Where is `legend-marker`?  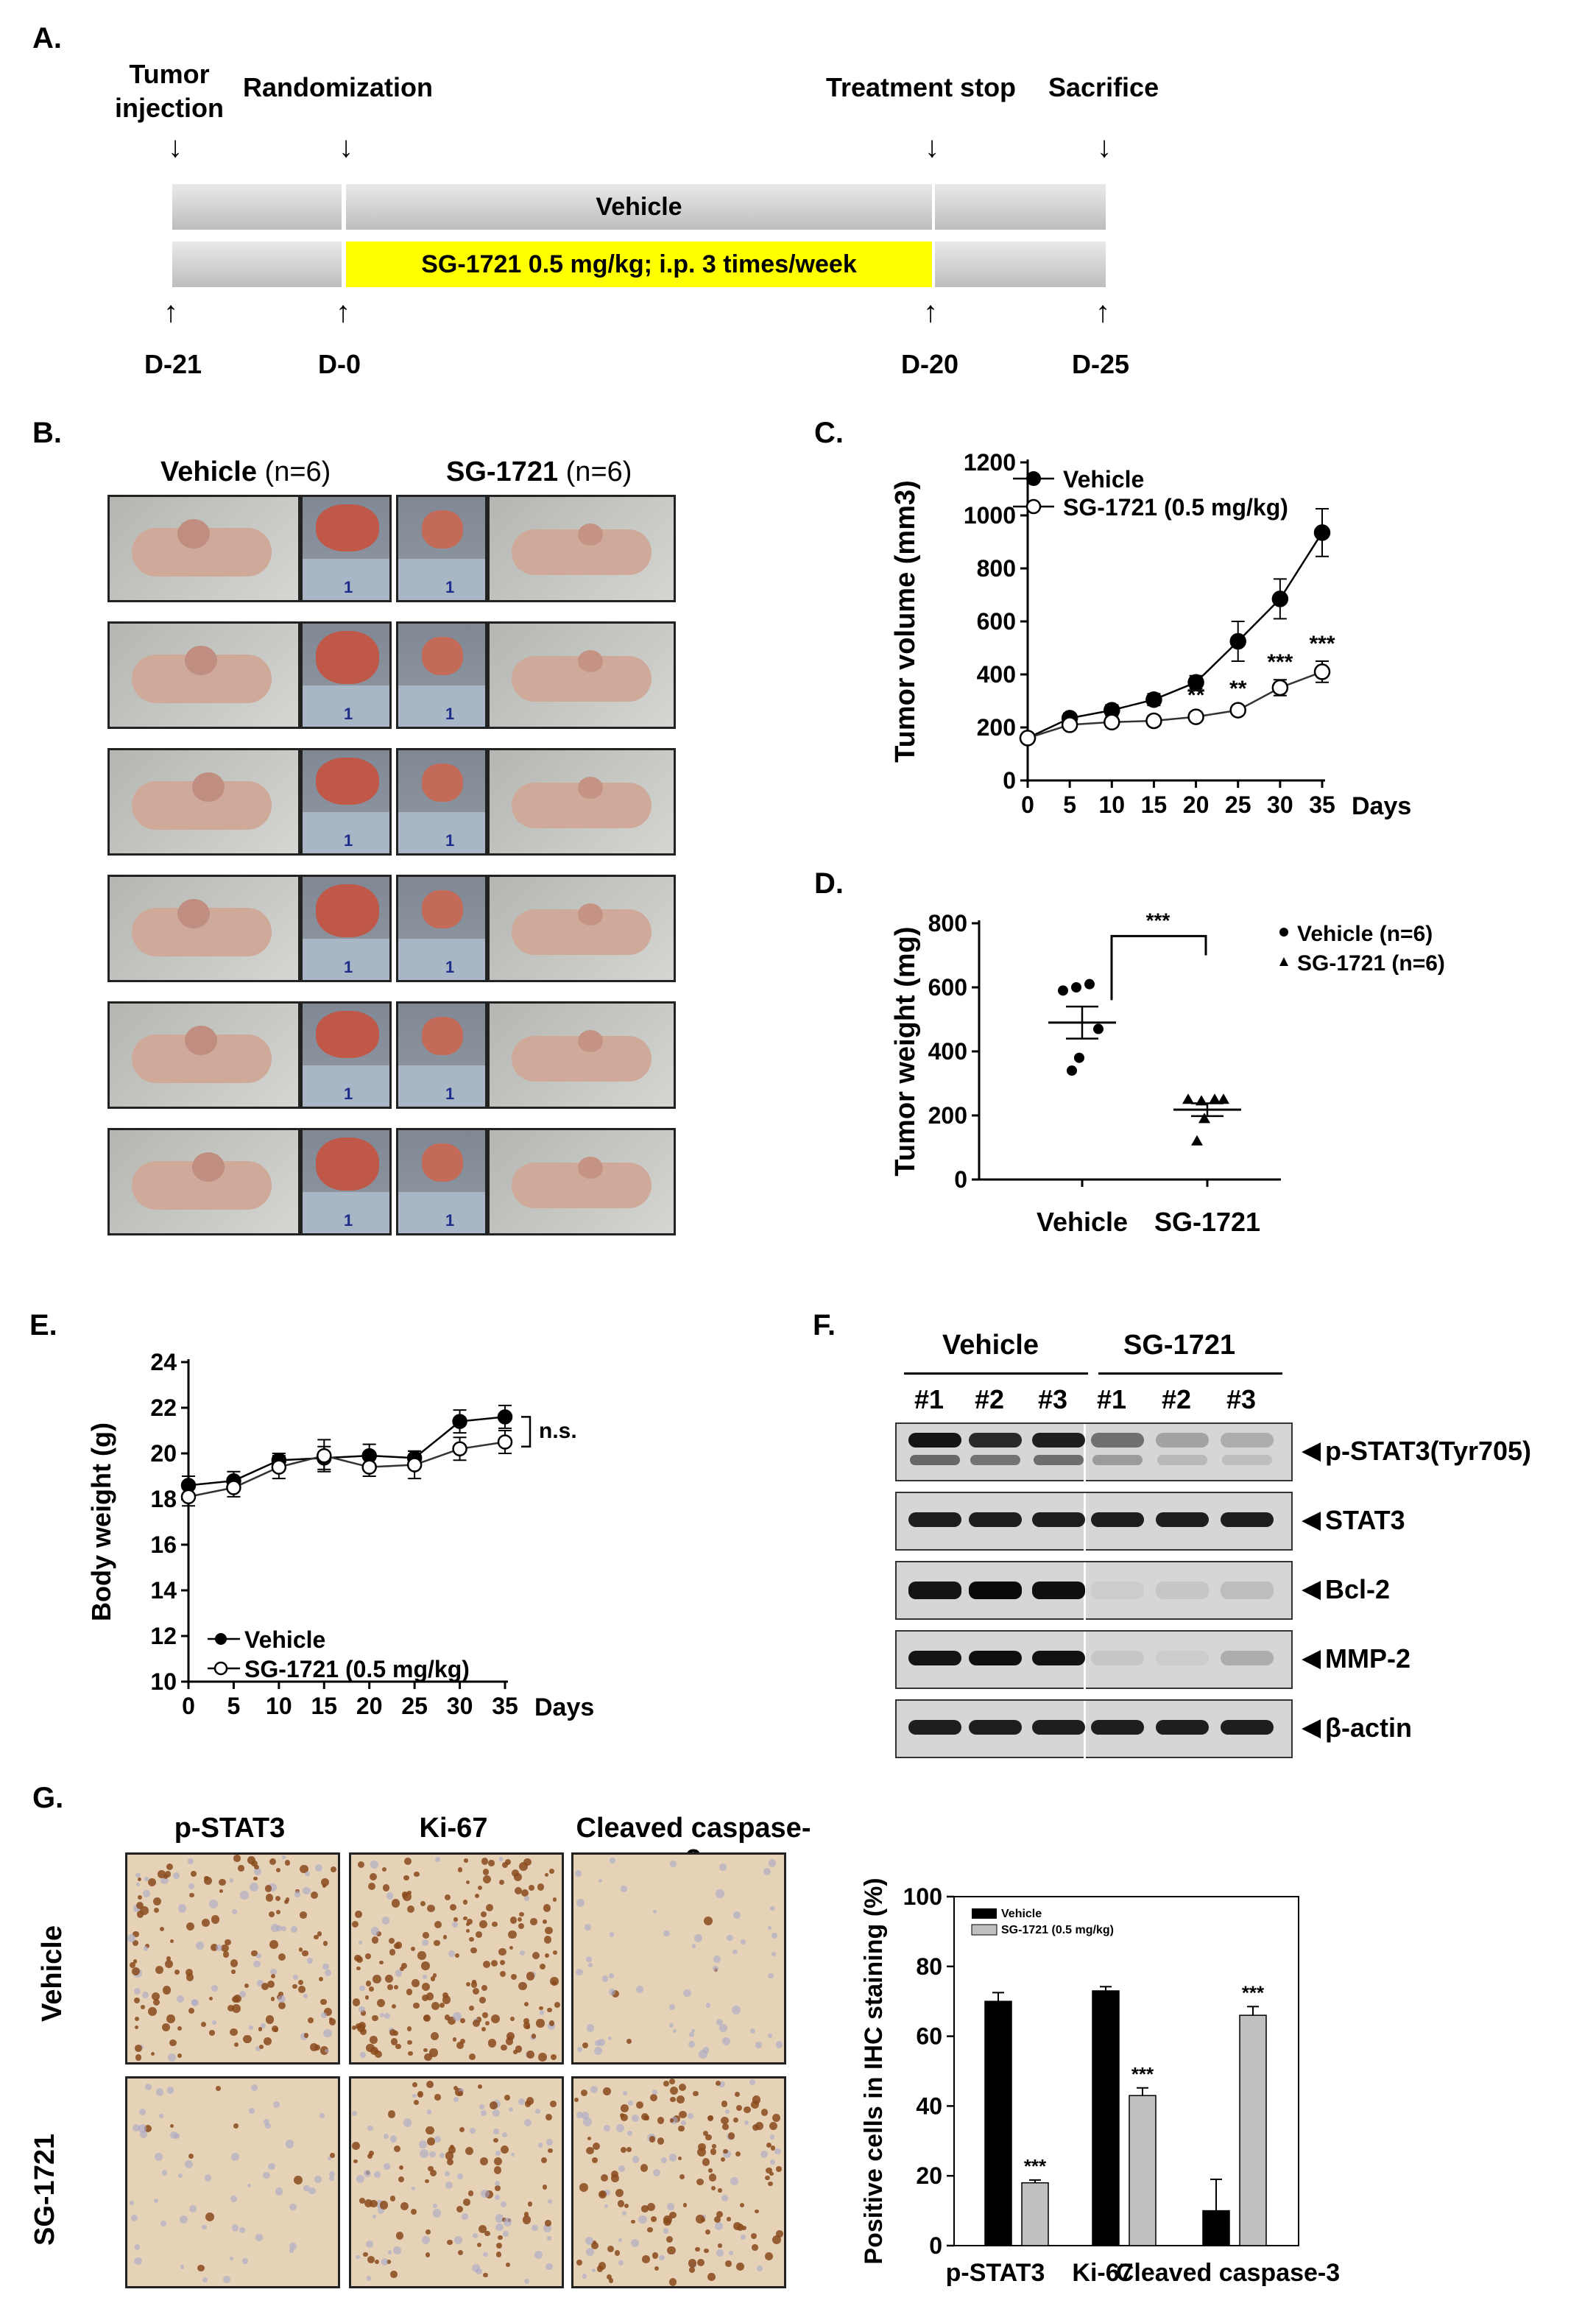 legend-marker is located at coordinates (1283, 932).